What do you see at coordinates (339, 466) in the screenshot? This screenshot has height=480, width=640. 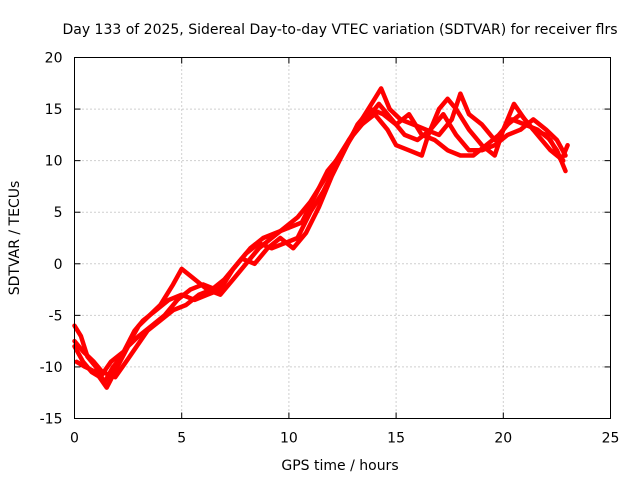 I see `x-axis-label: GPS time / hours` at bounding box center [339, 466].